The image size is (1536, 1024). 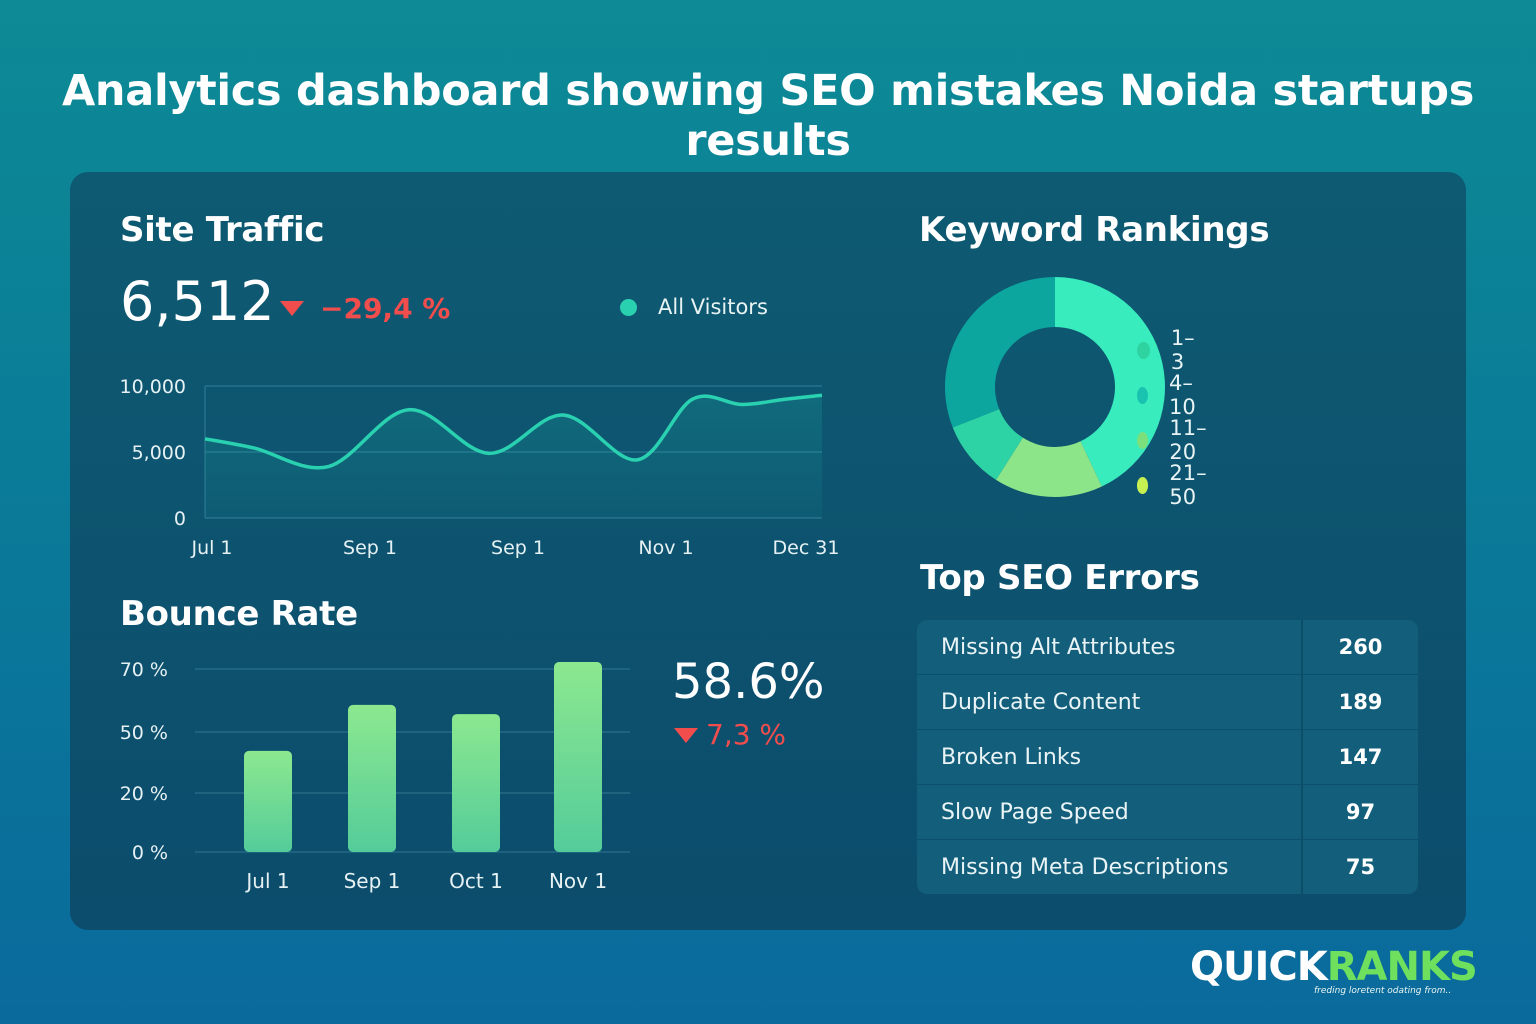 What do you see at coordinates (144, 733) in the screenshot?
I see `y-tick-label: 50 %` at bounding box center [144, 733].